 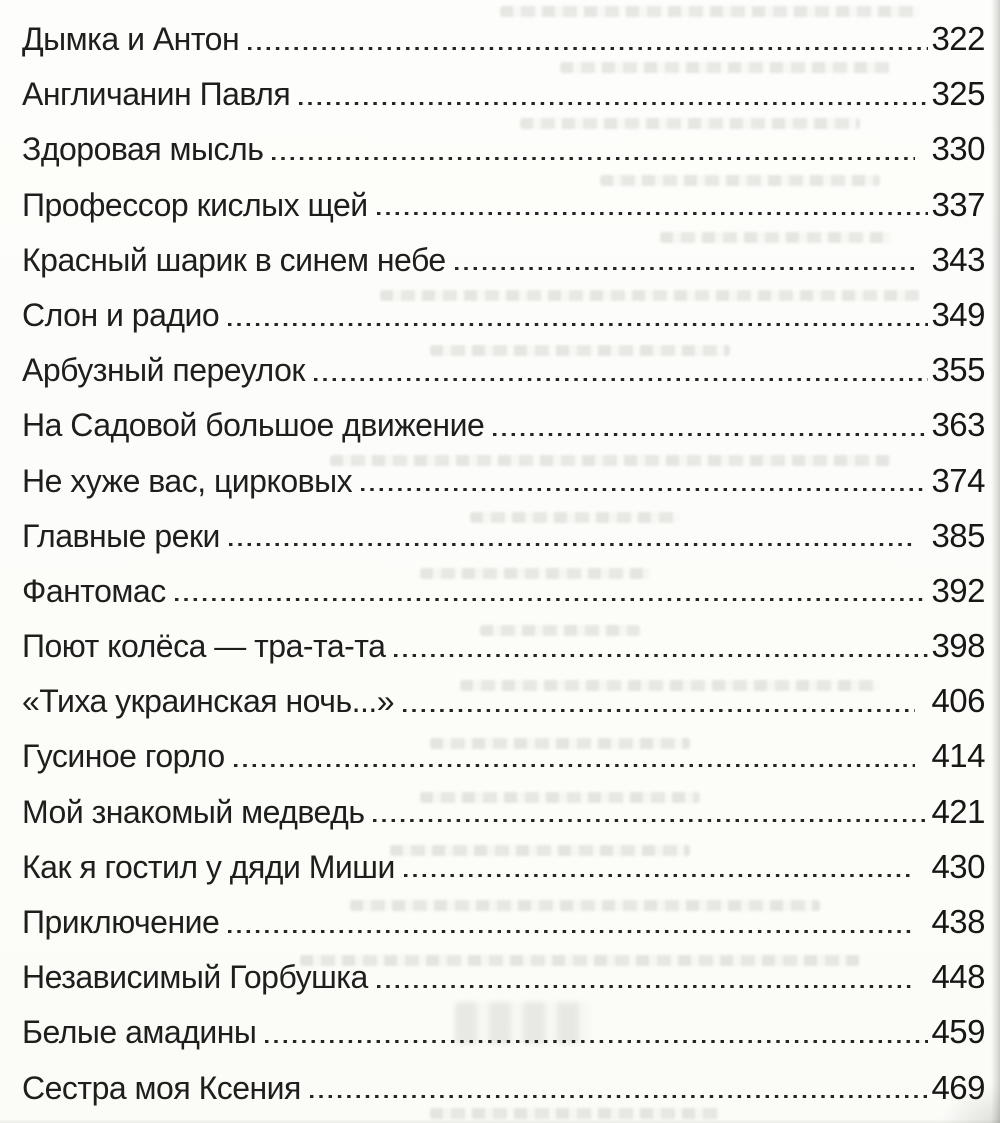 What do you see at coordinates (503, 145) in the screenshot?
I see `toc-entry: Здоровая мысль 330` at bounding box center [503, 145].